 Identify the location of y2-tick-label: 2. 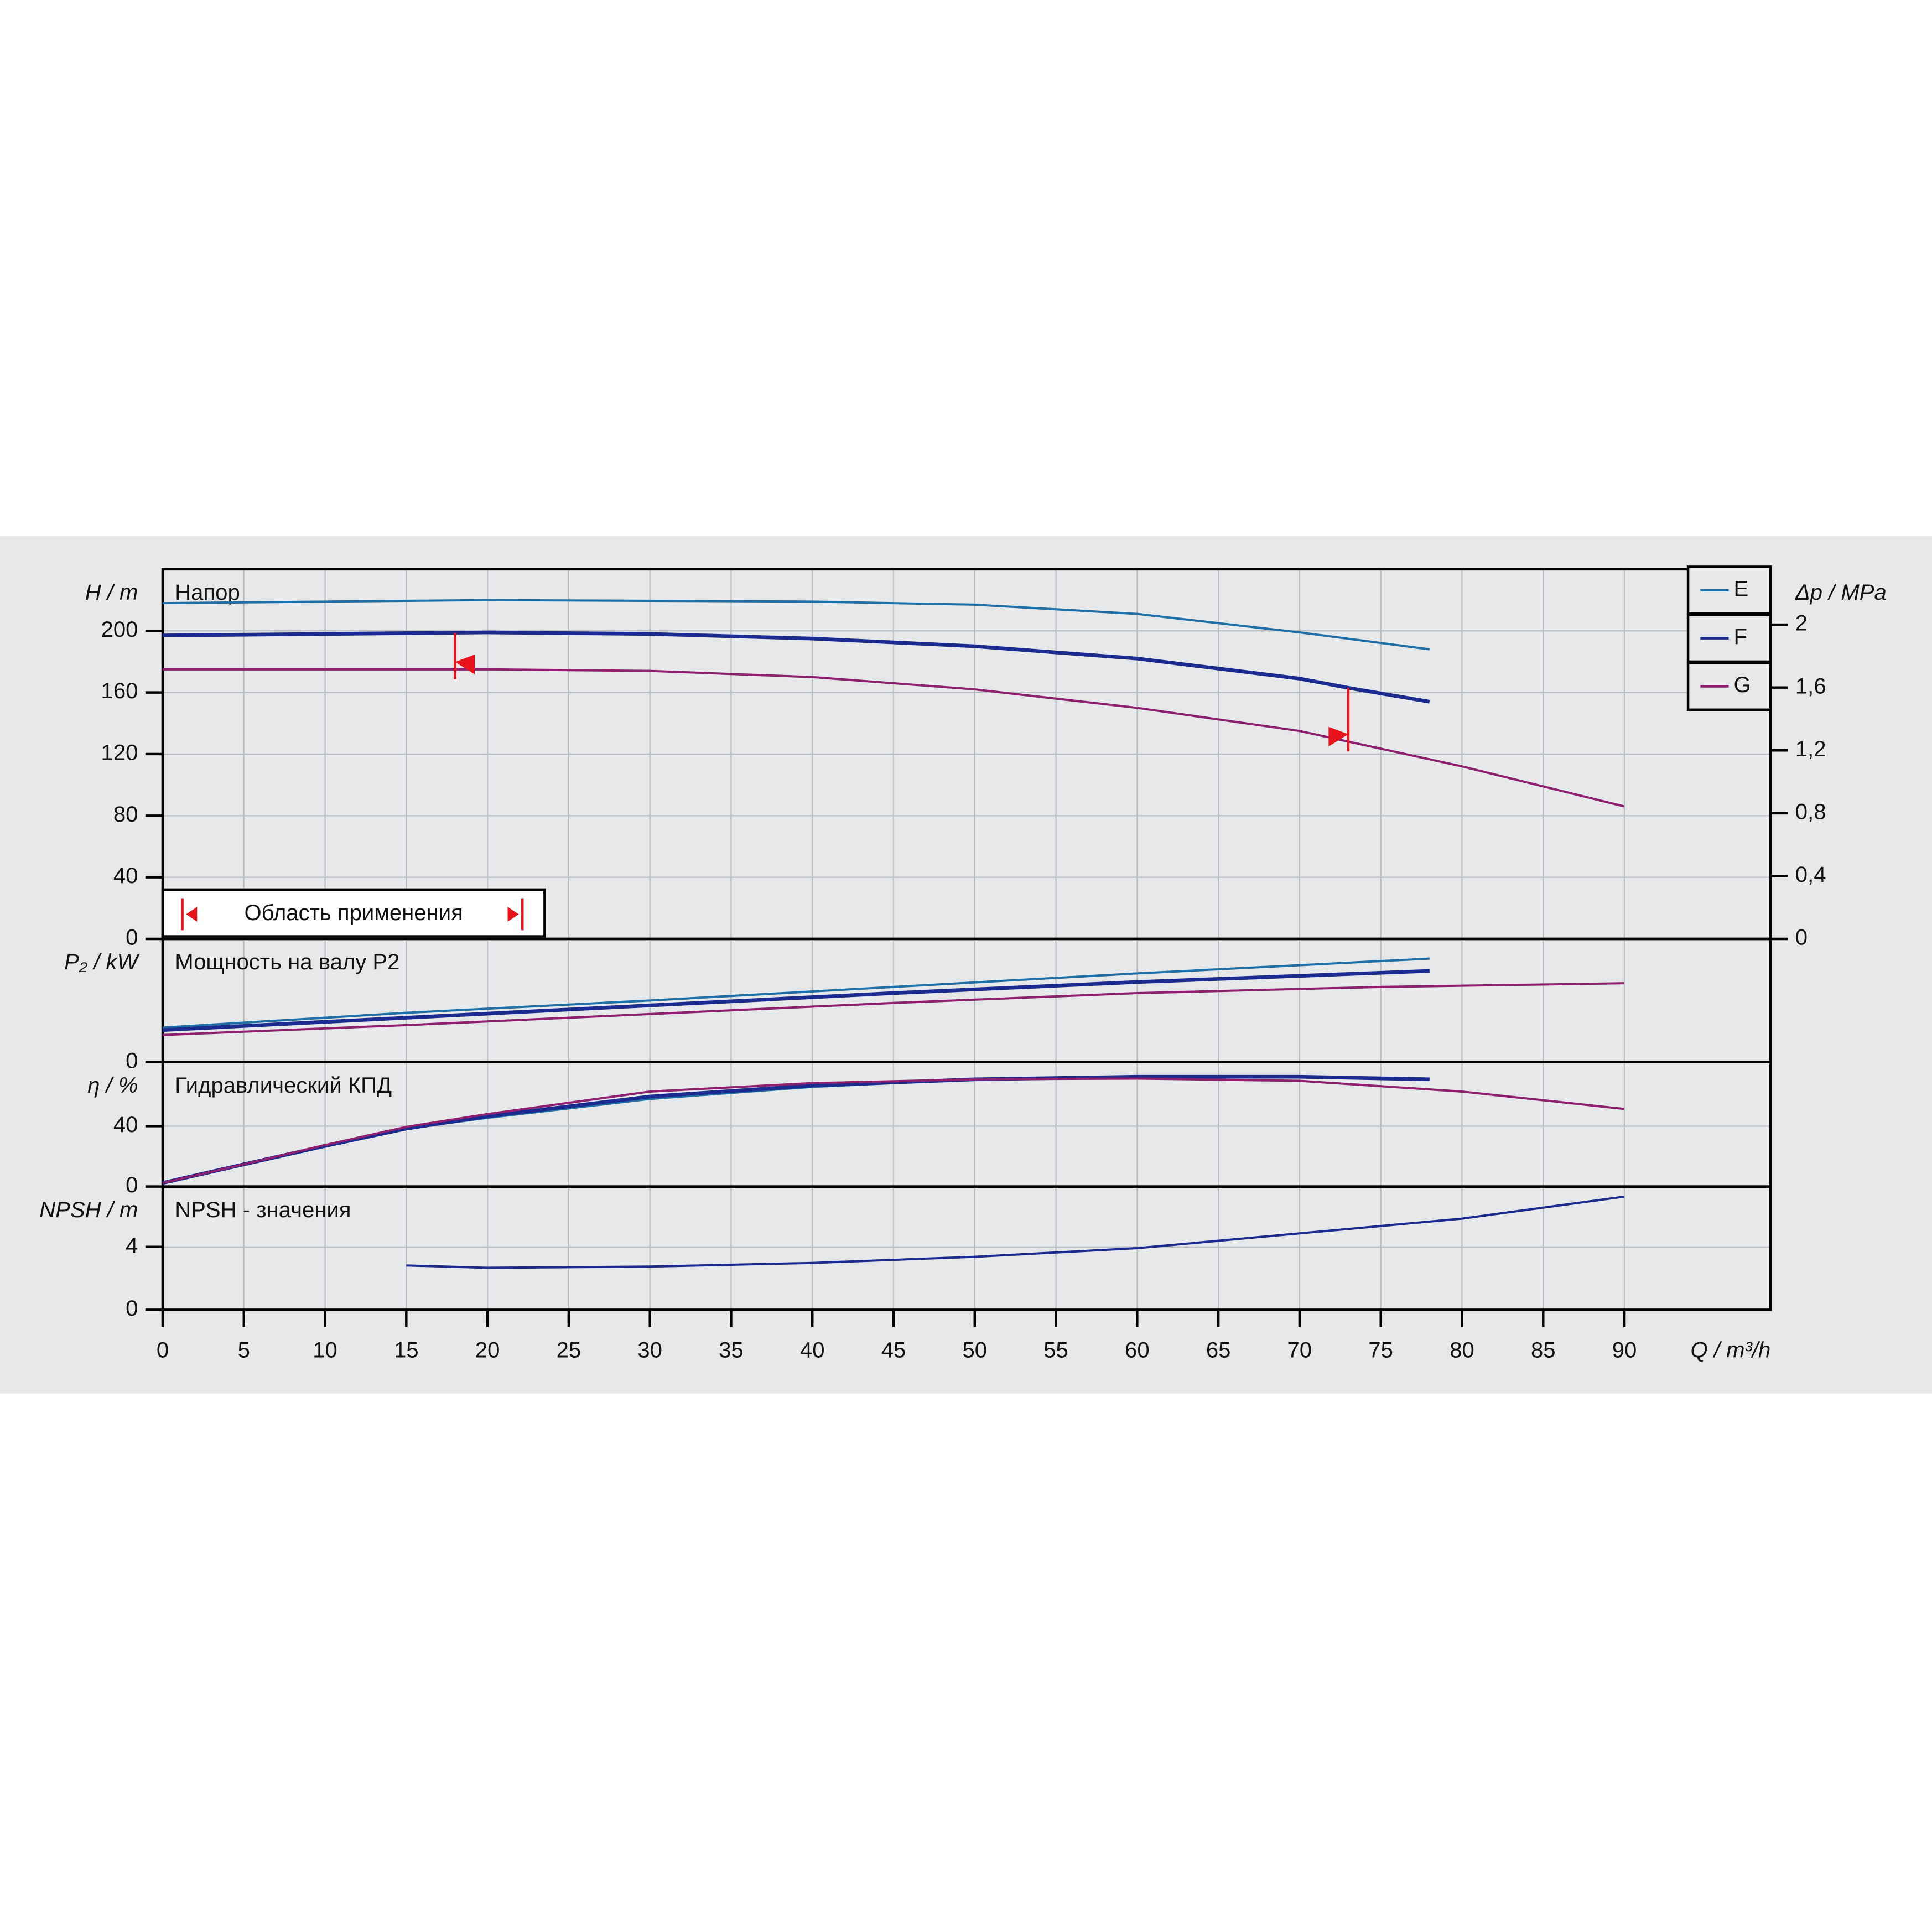
(1801, 623).